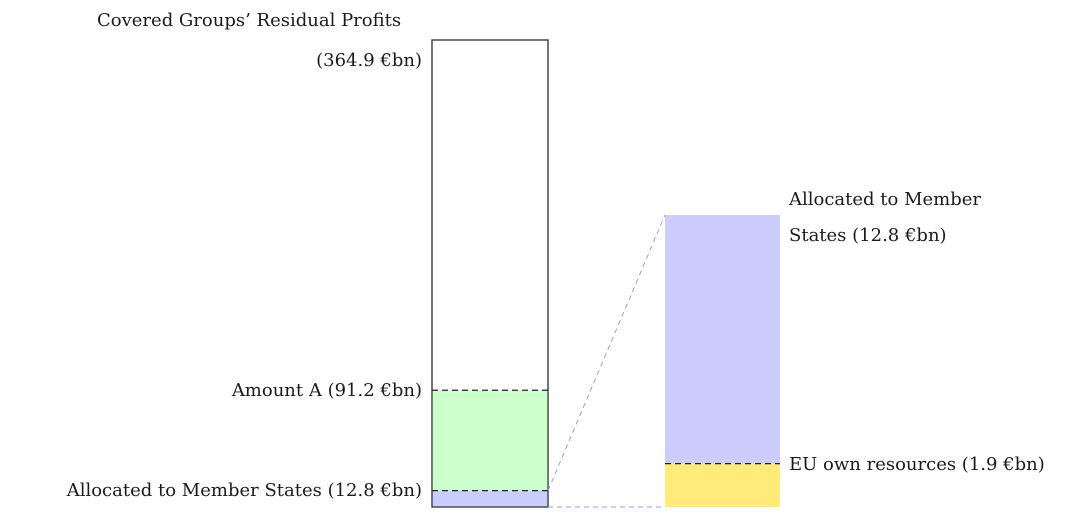  What do you see at coordinates (249, 20) in the screenshot?
I see `diagram-title: Covered Groups’ Residual Profits` at bounding box center [249, 20].